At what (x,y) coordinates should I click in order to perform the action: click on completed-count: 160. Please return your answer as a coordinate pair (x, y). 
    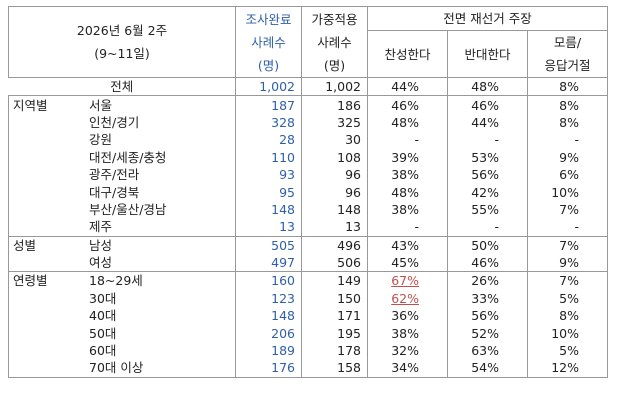
    Looking at the image, I should click on (268, 280).